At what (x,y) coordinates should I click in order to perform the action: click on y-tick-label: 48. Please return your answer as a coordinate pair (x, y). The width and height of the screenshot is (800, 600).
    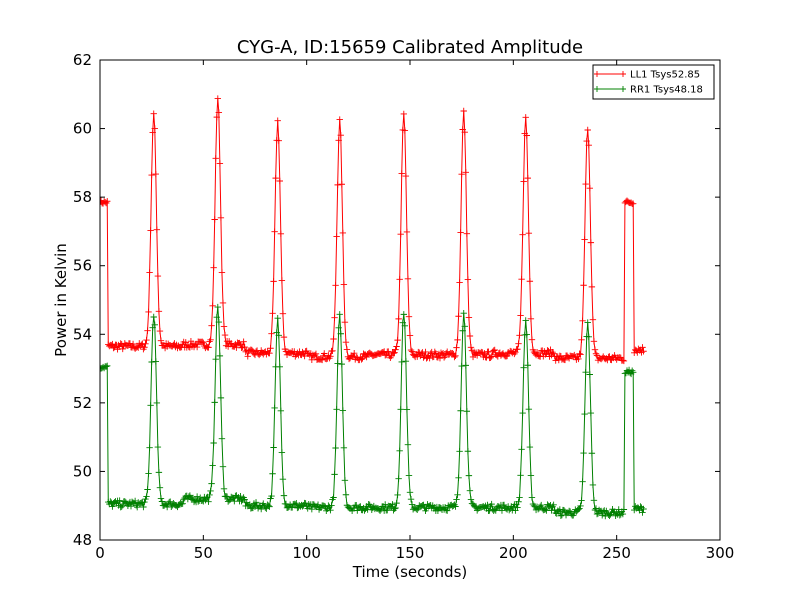
    Looking at the image, I should click on (82, 540).